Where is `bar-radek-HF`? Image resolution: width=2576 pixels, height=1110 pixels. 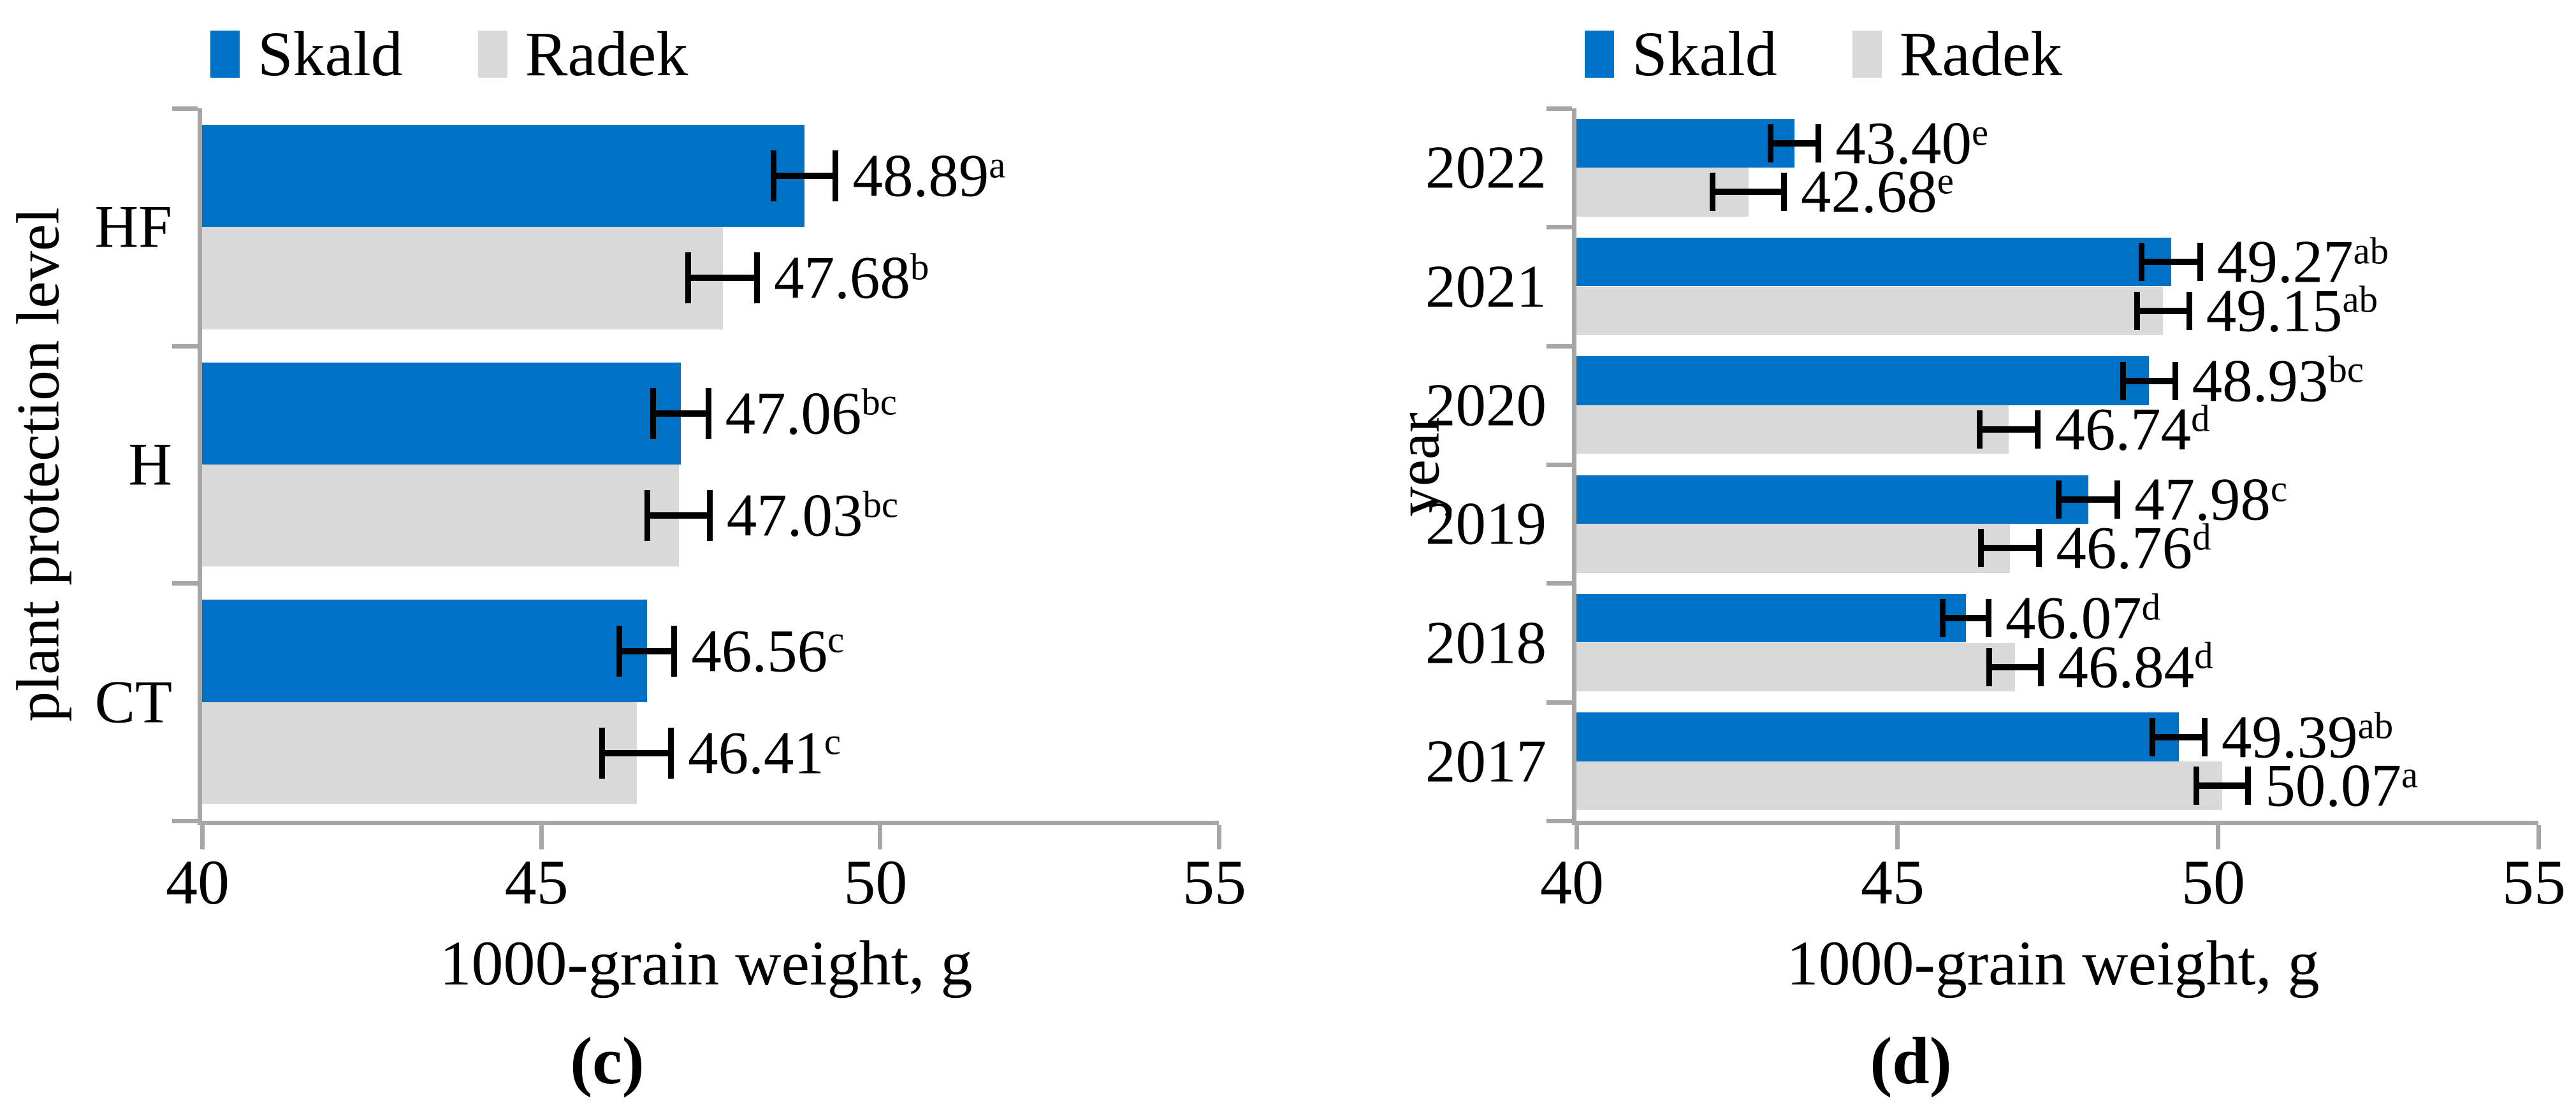 bar-radek-HF is located at coordinates (462, 278).